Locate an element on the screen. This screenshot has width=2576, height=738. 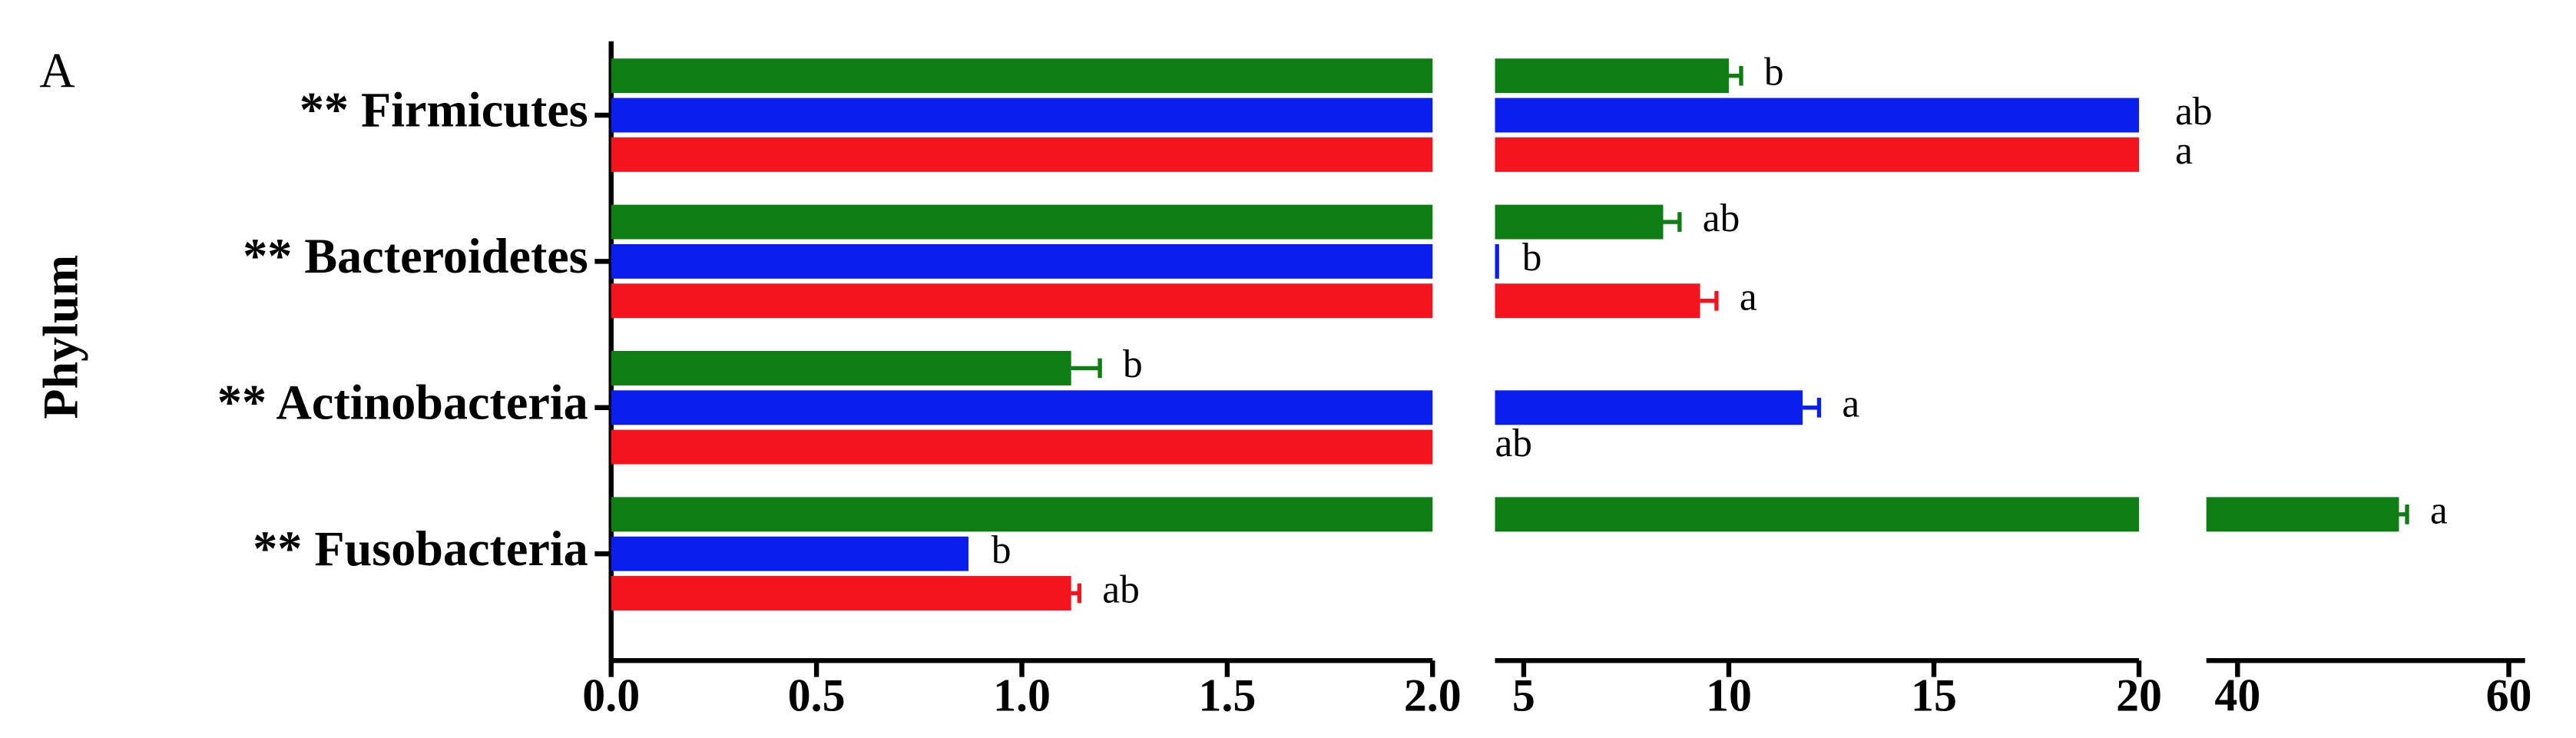
x-tick-label: 0.5 is located at coordinates (817, 695).